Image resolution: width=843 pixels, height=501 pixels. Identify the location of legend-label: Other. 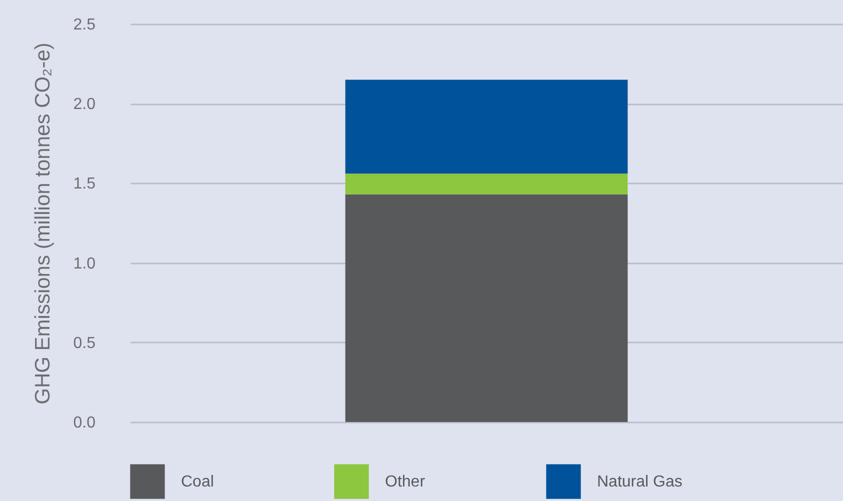
(405, 482).